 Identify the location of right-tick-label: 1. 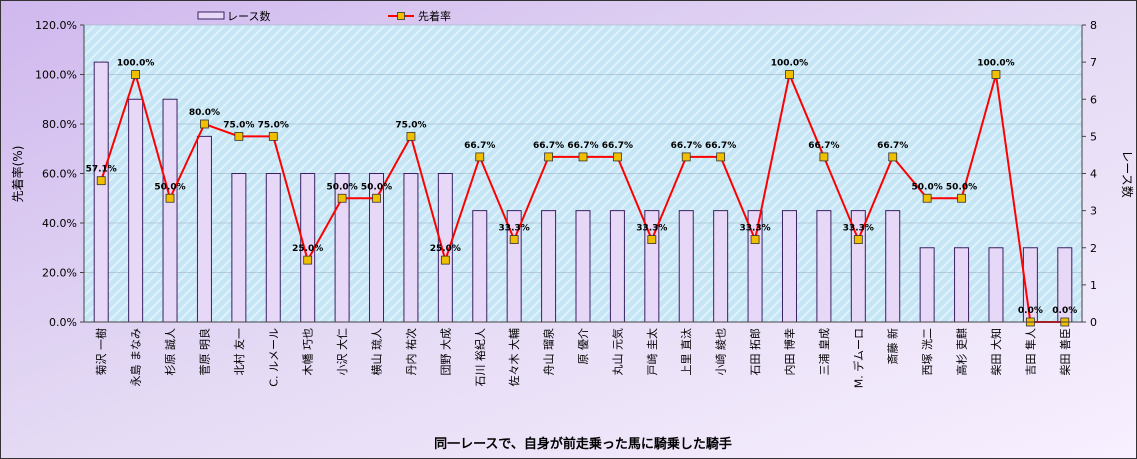
(1093, 285).